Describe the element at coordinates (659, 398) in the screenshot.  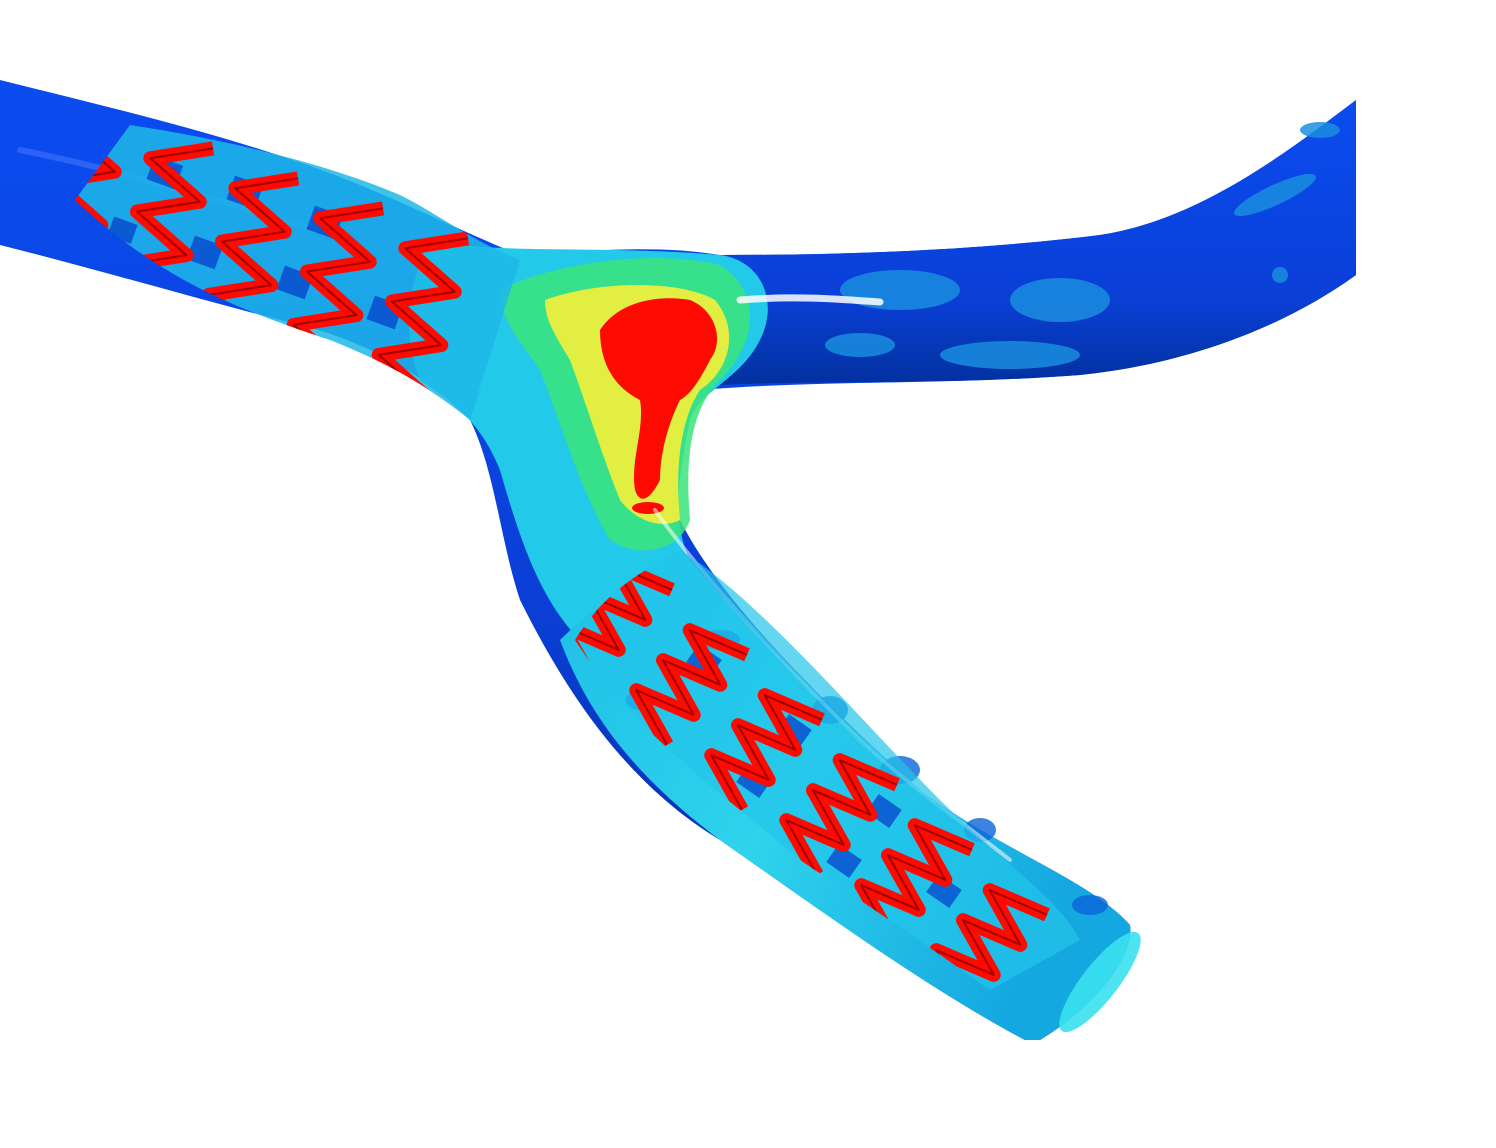
I see `carina-high-stress-region` at that location.